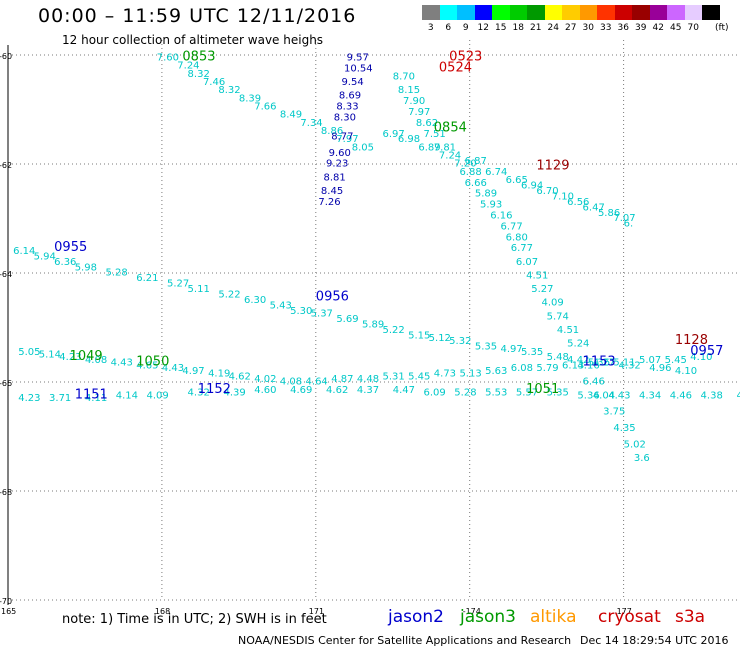 The image size is (740, 650). I want to click on swh-value: 7.97, so click(419, 112).